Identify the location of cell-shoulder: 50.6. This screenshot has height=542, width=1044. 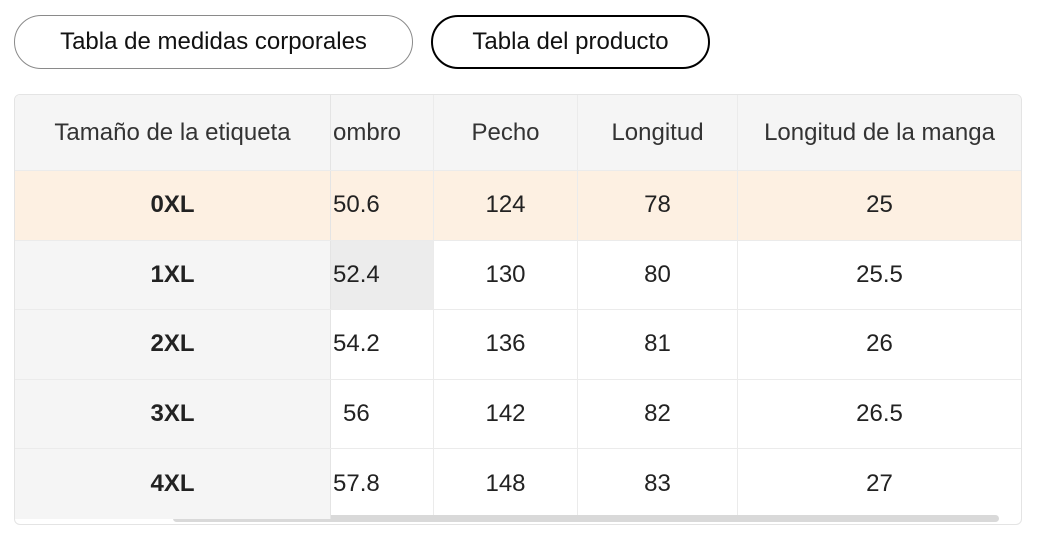
(382, 205).